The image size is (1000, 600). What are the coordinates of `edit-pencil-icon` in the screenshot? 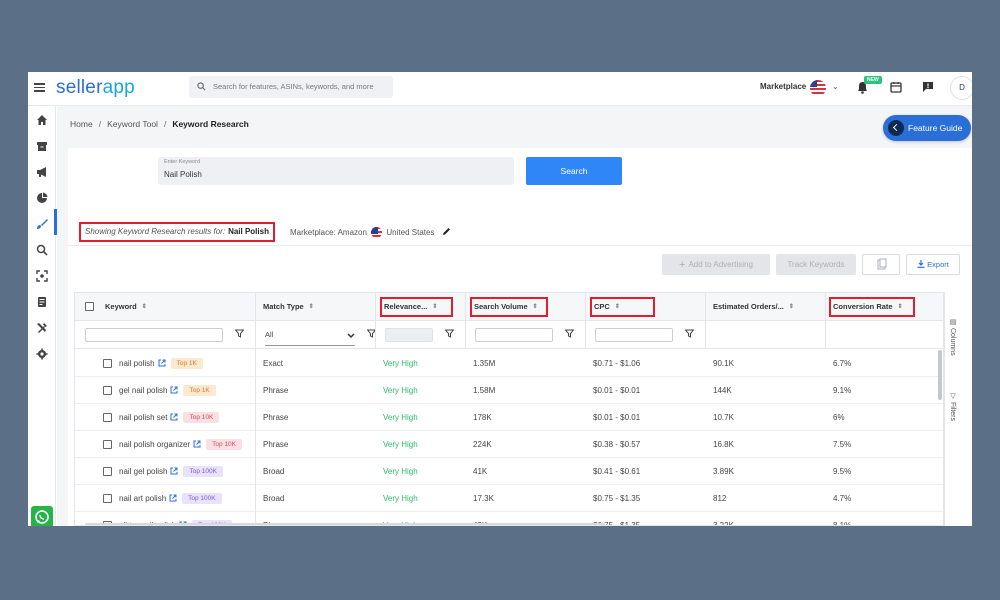 It's located at (446, 231).